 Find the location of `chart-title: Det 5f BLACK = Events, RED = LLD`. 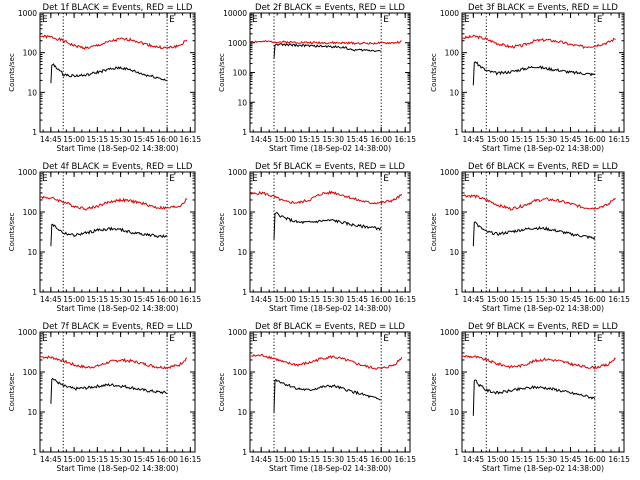

chart-title: Det 5f BLACK = Events, RED = LLD is located at coordinates (330, 167).